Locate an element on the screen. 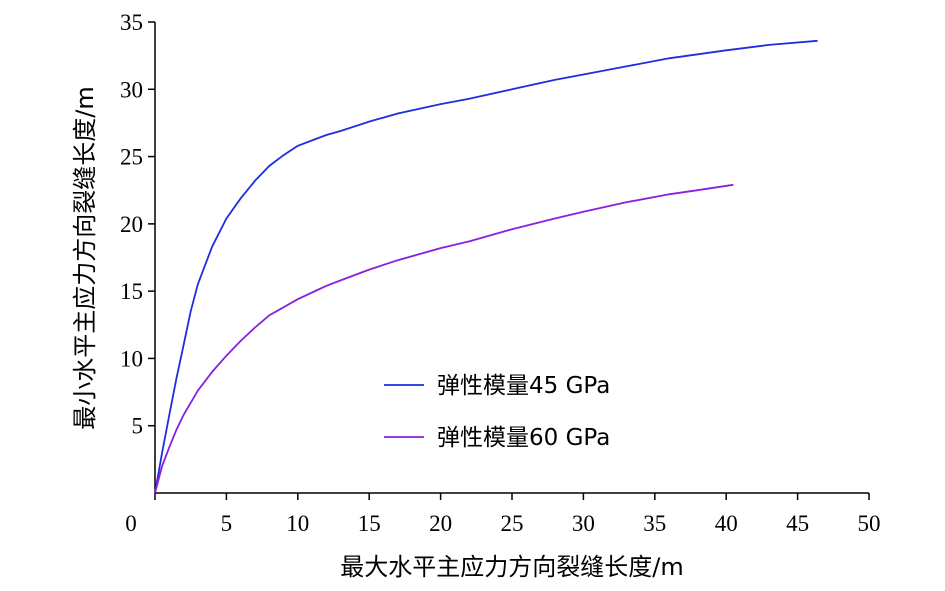 The image size is (945, 591). x-tick-label: 30 is located at coordinates (583, 523).